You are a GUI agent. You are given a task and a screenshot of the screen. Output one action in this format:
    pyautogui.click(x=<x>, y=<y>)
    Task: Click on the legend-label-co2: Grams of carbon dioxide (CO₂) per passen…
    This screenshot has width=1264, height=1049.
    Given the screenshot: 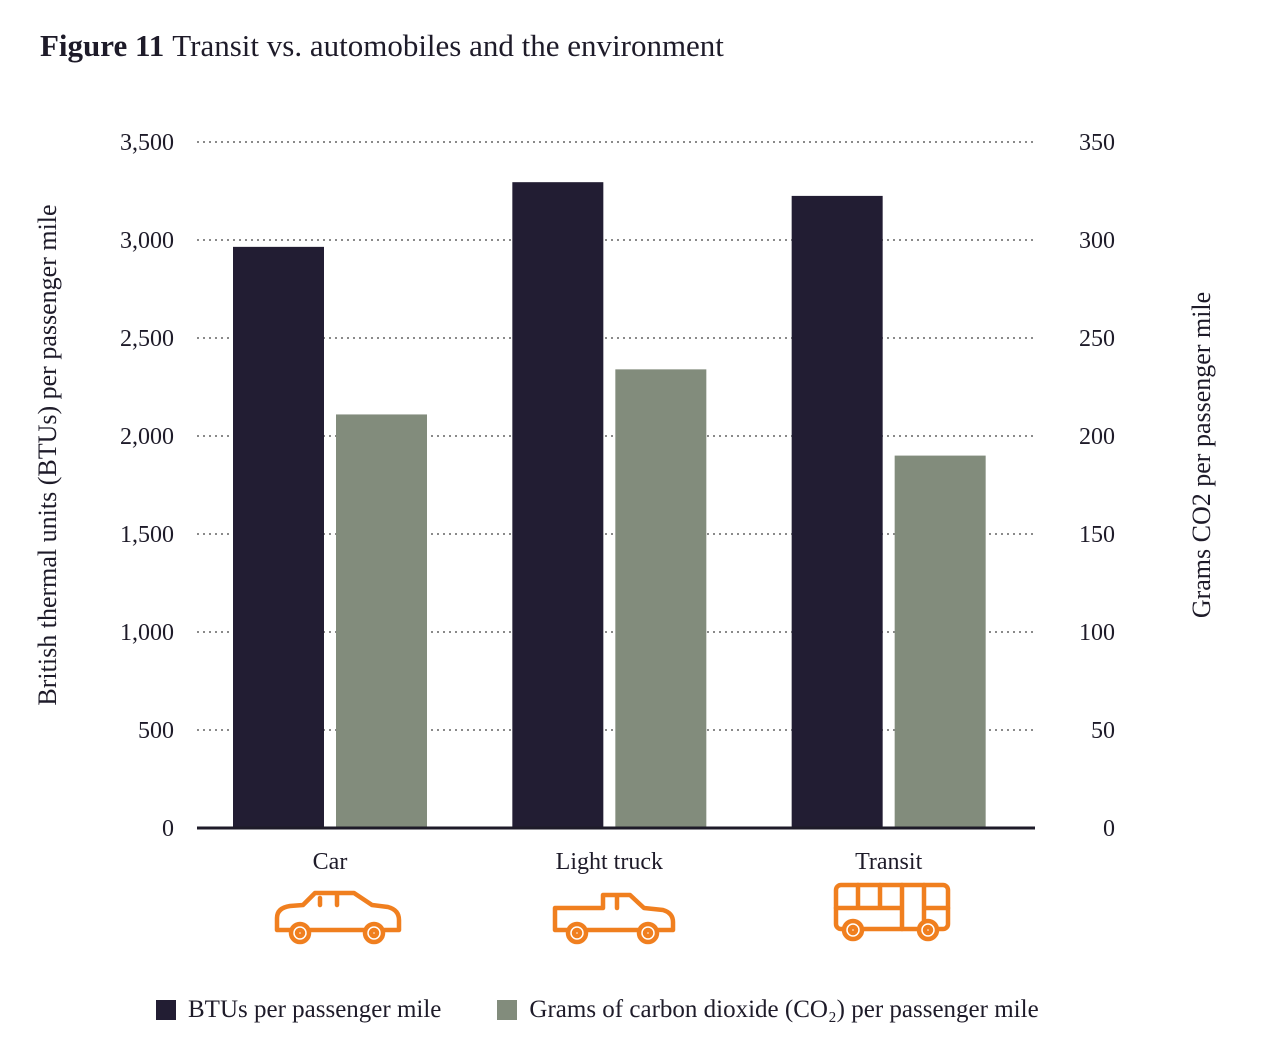 What is the action you would take?
    pyautogui.click(x=784, y=1009)
    